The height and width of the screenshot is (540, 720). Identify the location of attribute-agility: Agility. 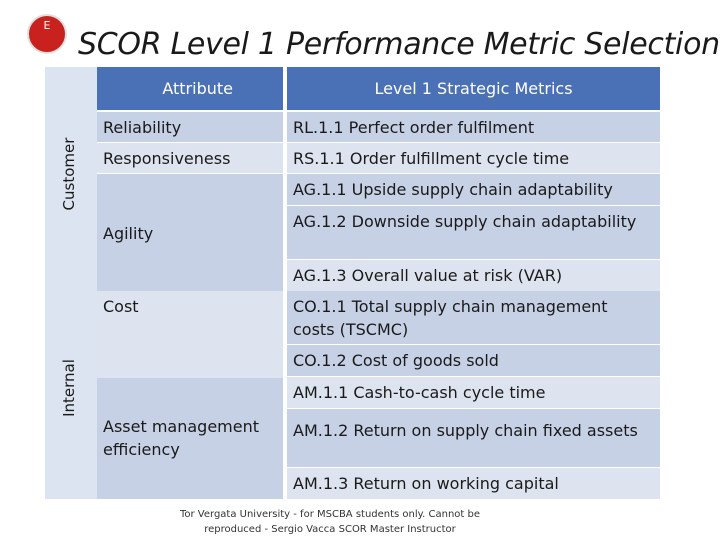
(190, 232).